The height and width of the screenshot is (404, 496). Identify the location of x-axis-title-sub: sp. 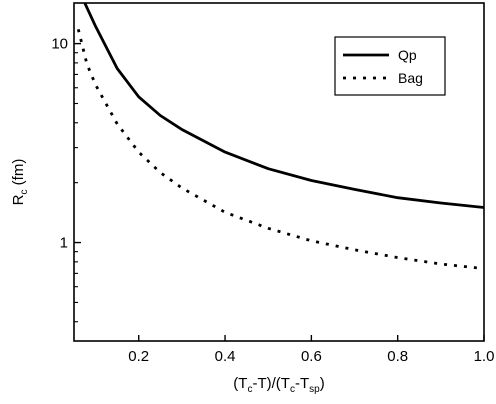
(314, 389).